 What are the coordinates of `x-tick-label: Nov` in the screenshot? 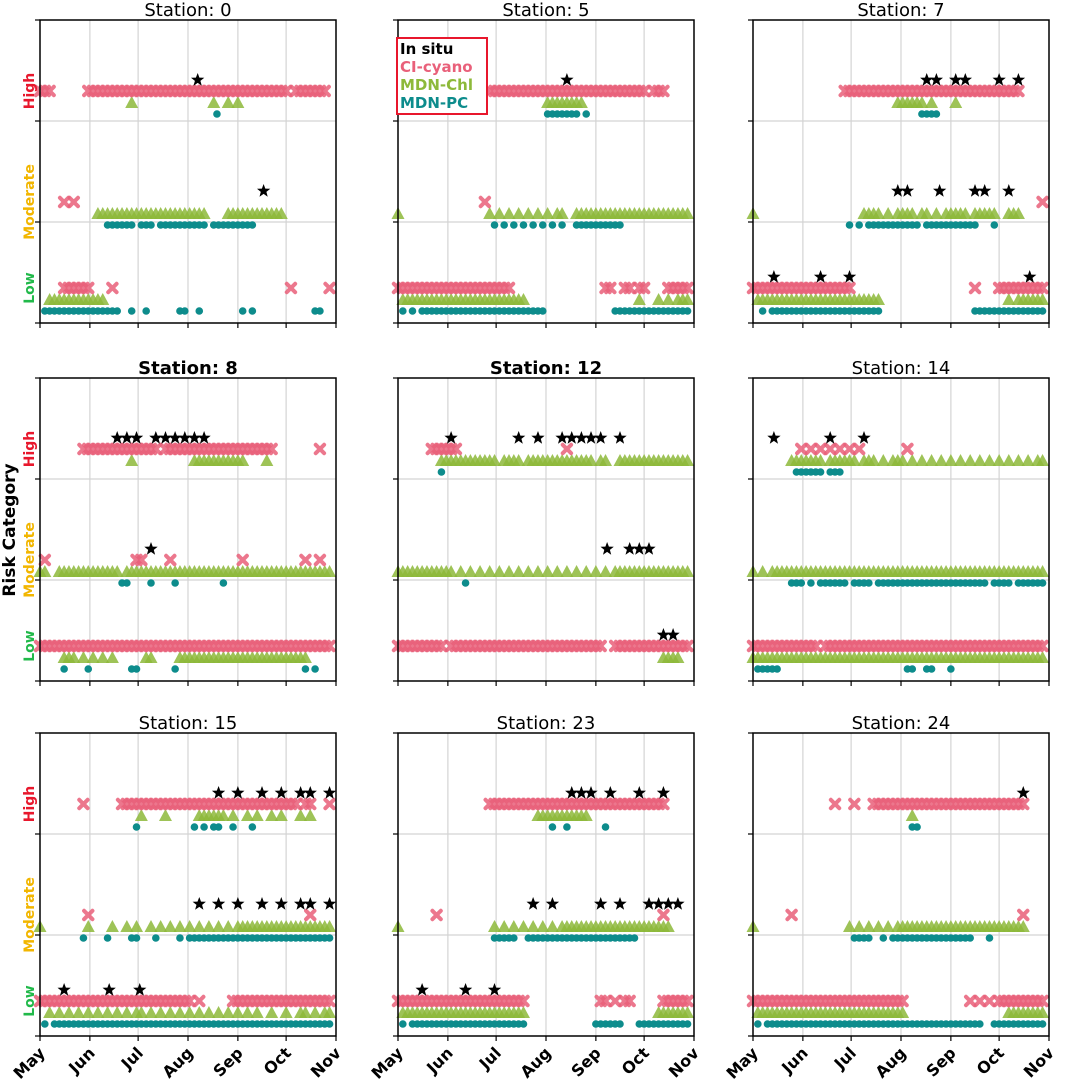 It's located at (1039, 1062).